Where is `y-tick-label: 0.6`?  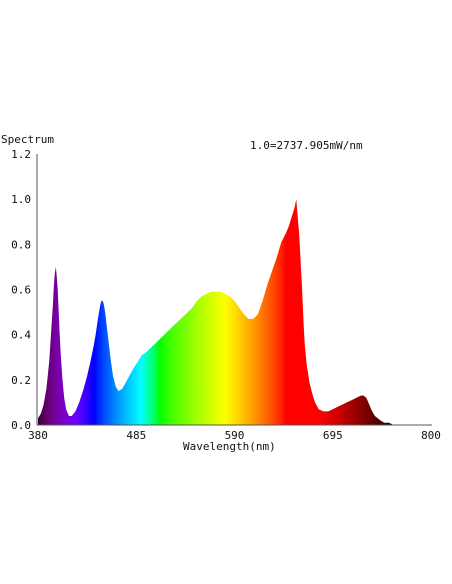
y-tick-label: 0.6 is located at coordinates (21, 290).